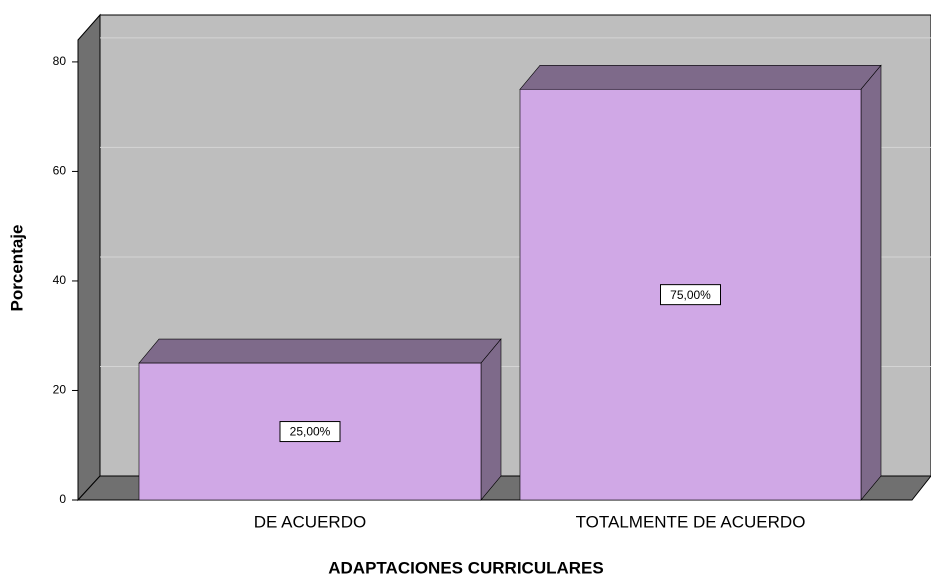 The image size is (931, 579). Describe the element at coordinates (60, 171) in the screenshot. I see `y-tick-label: 60` at that location.